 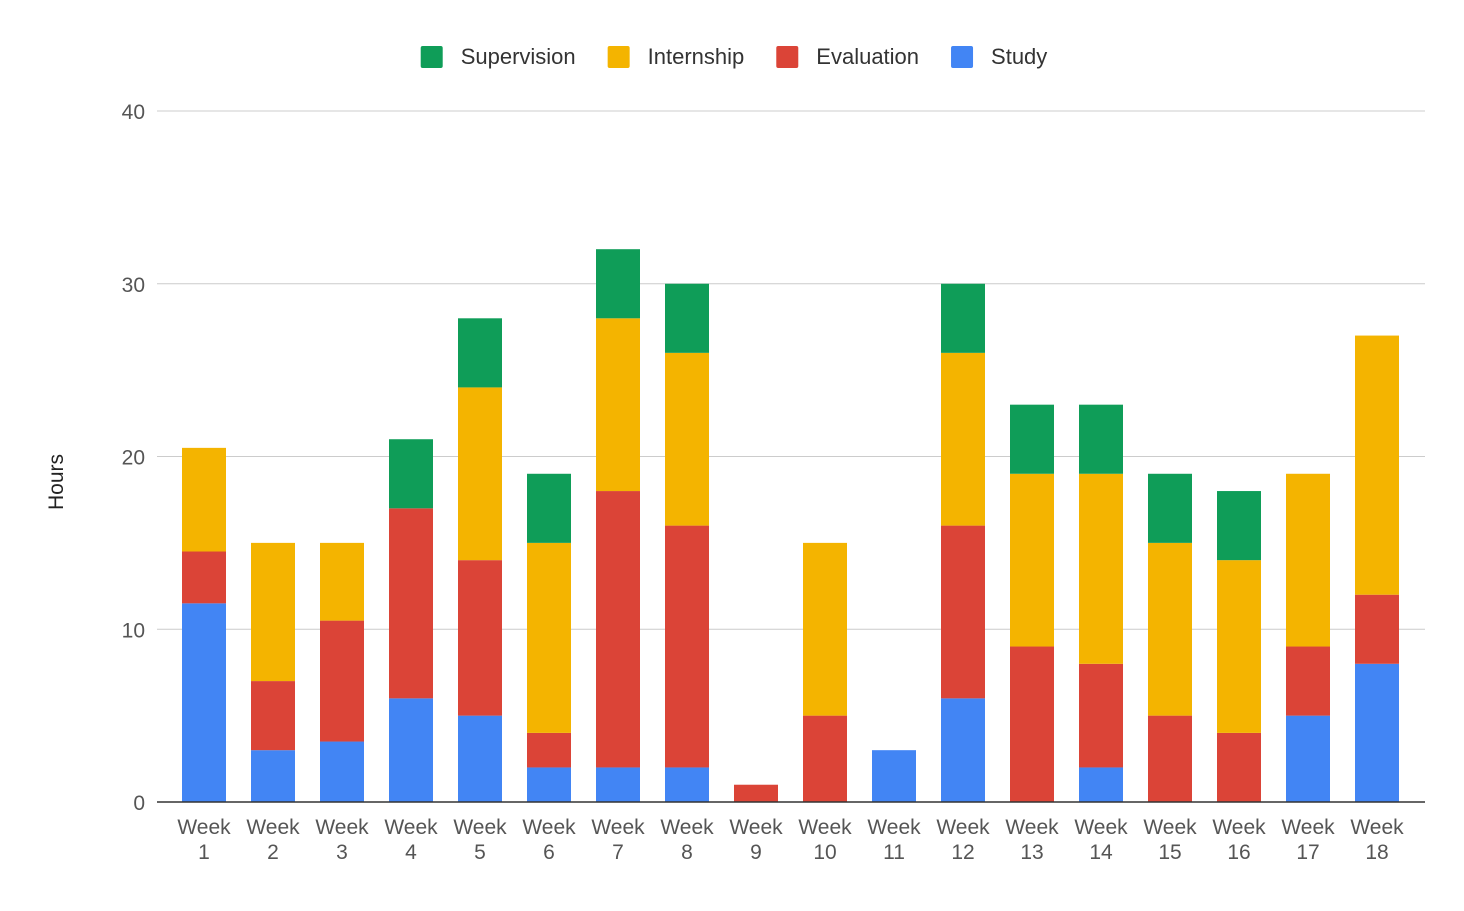 I want to click on x-tick-label: Week 1, so click(x=204, y=840).